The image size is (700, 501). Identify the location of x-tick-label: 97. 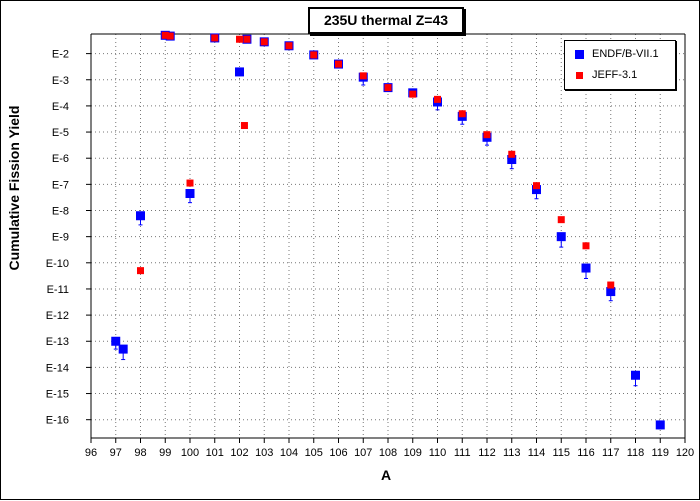
(116, 453).